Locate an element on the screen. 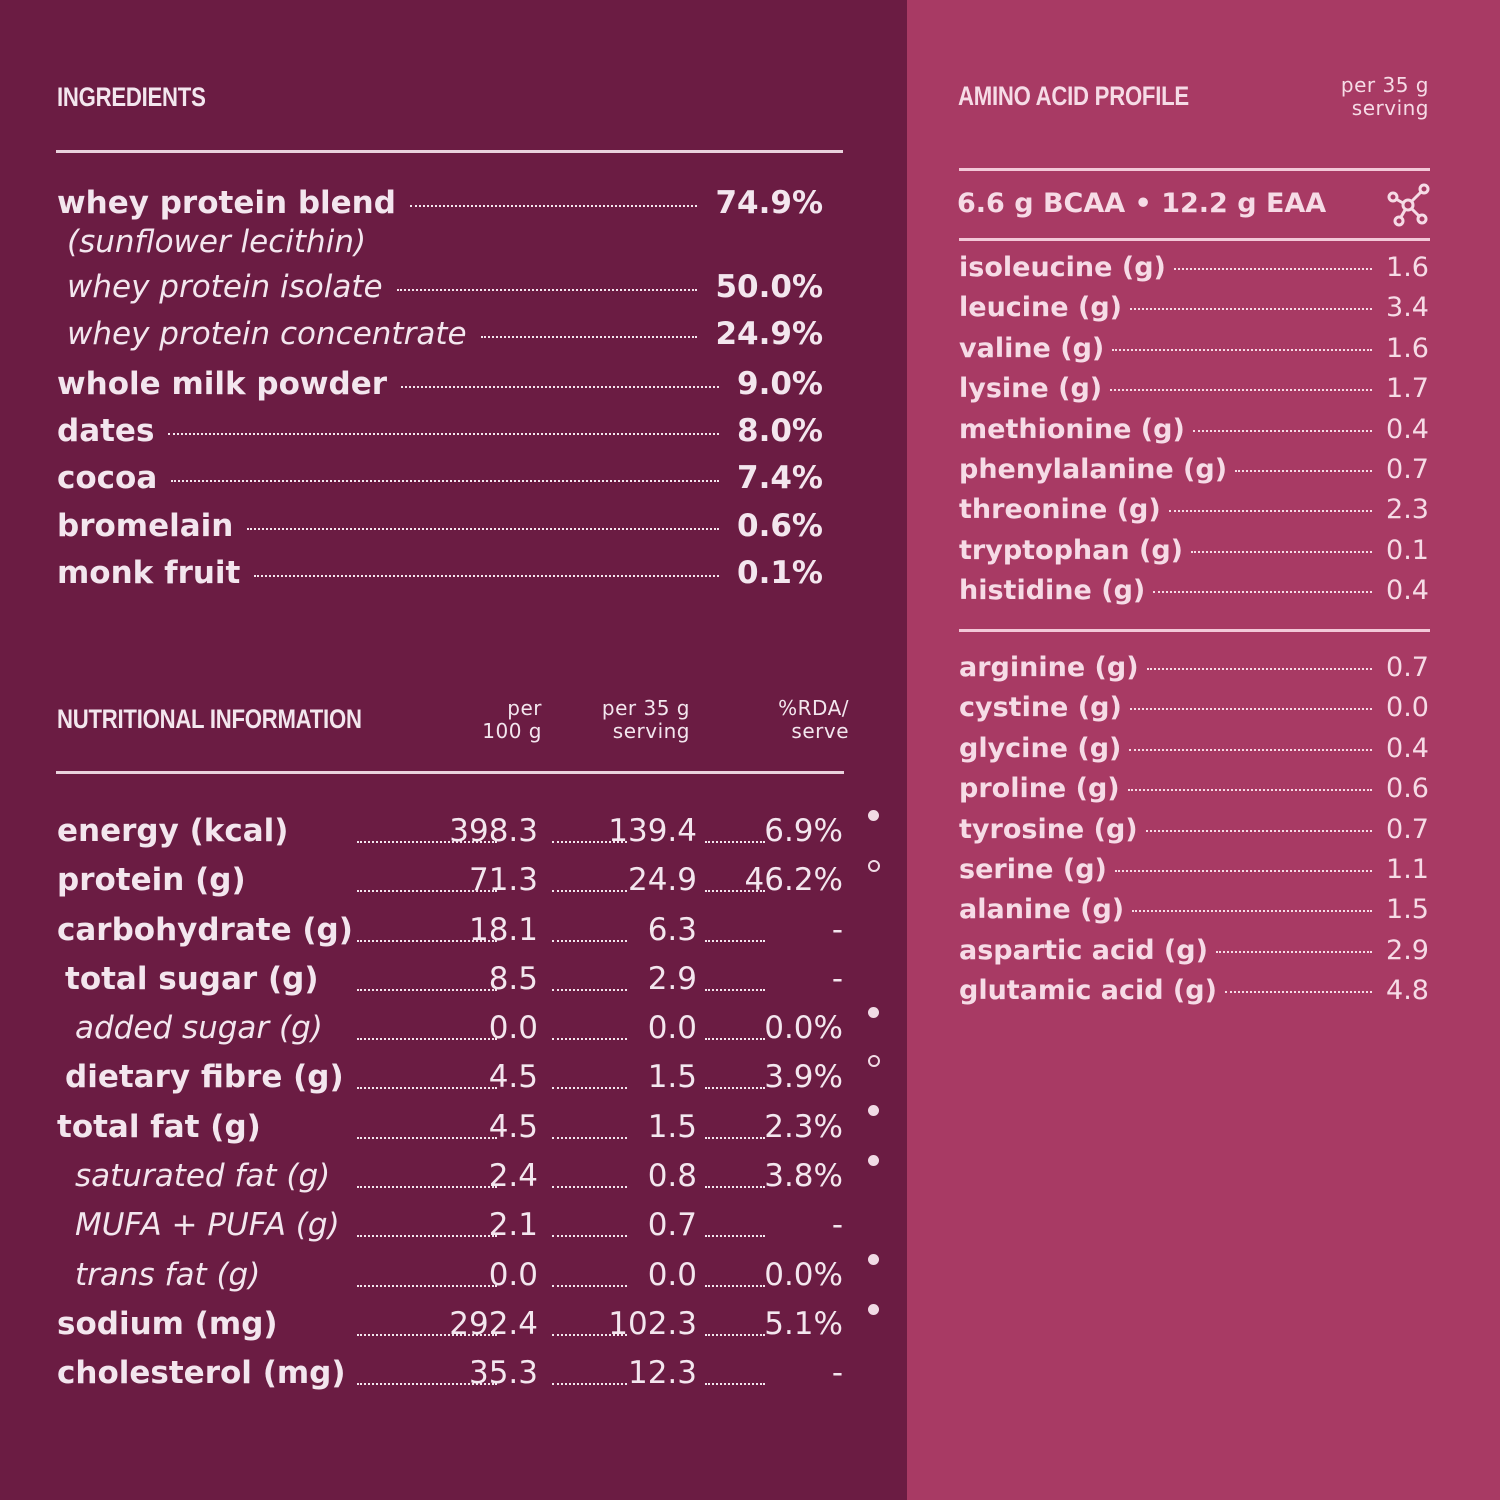  amino-value: 2.9 is located at coordinates (1407, 950).